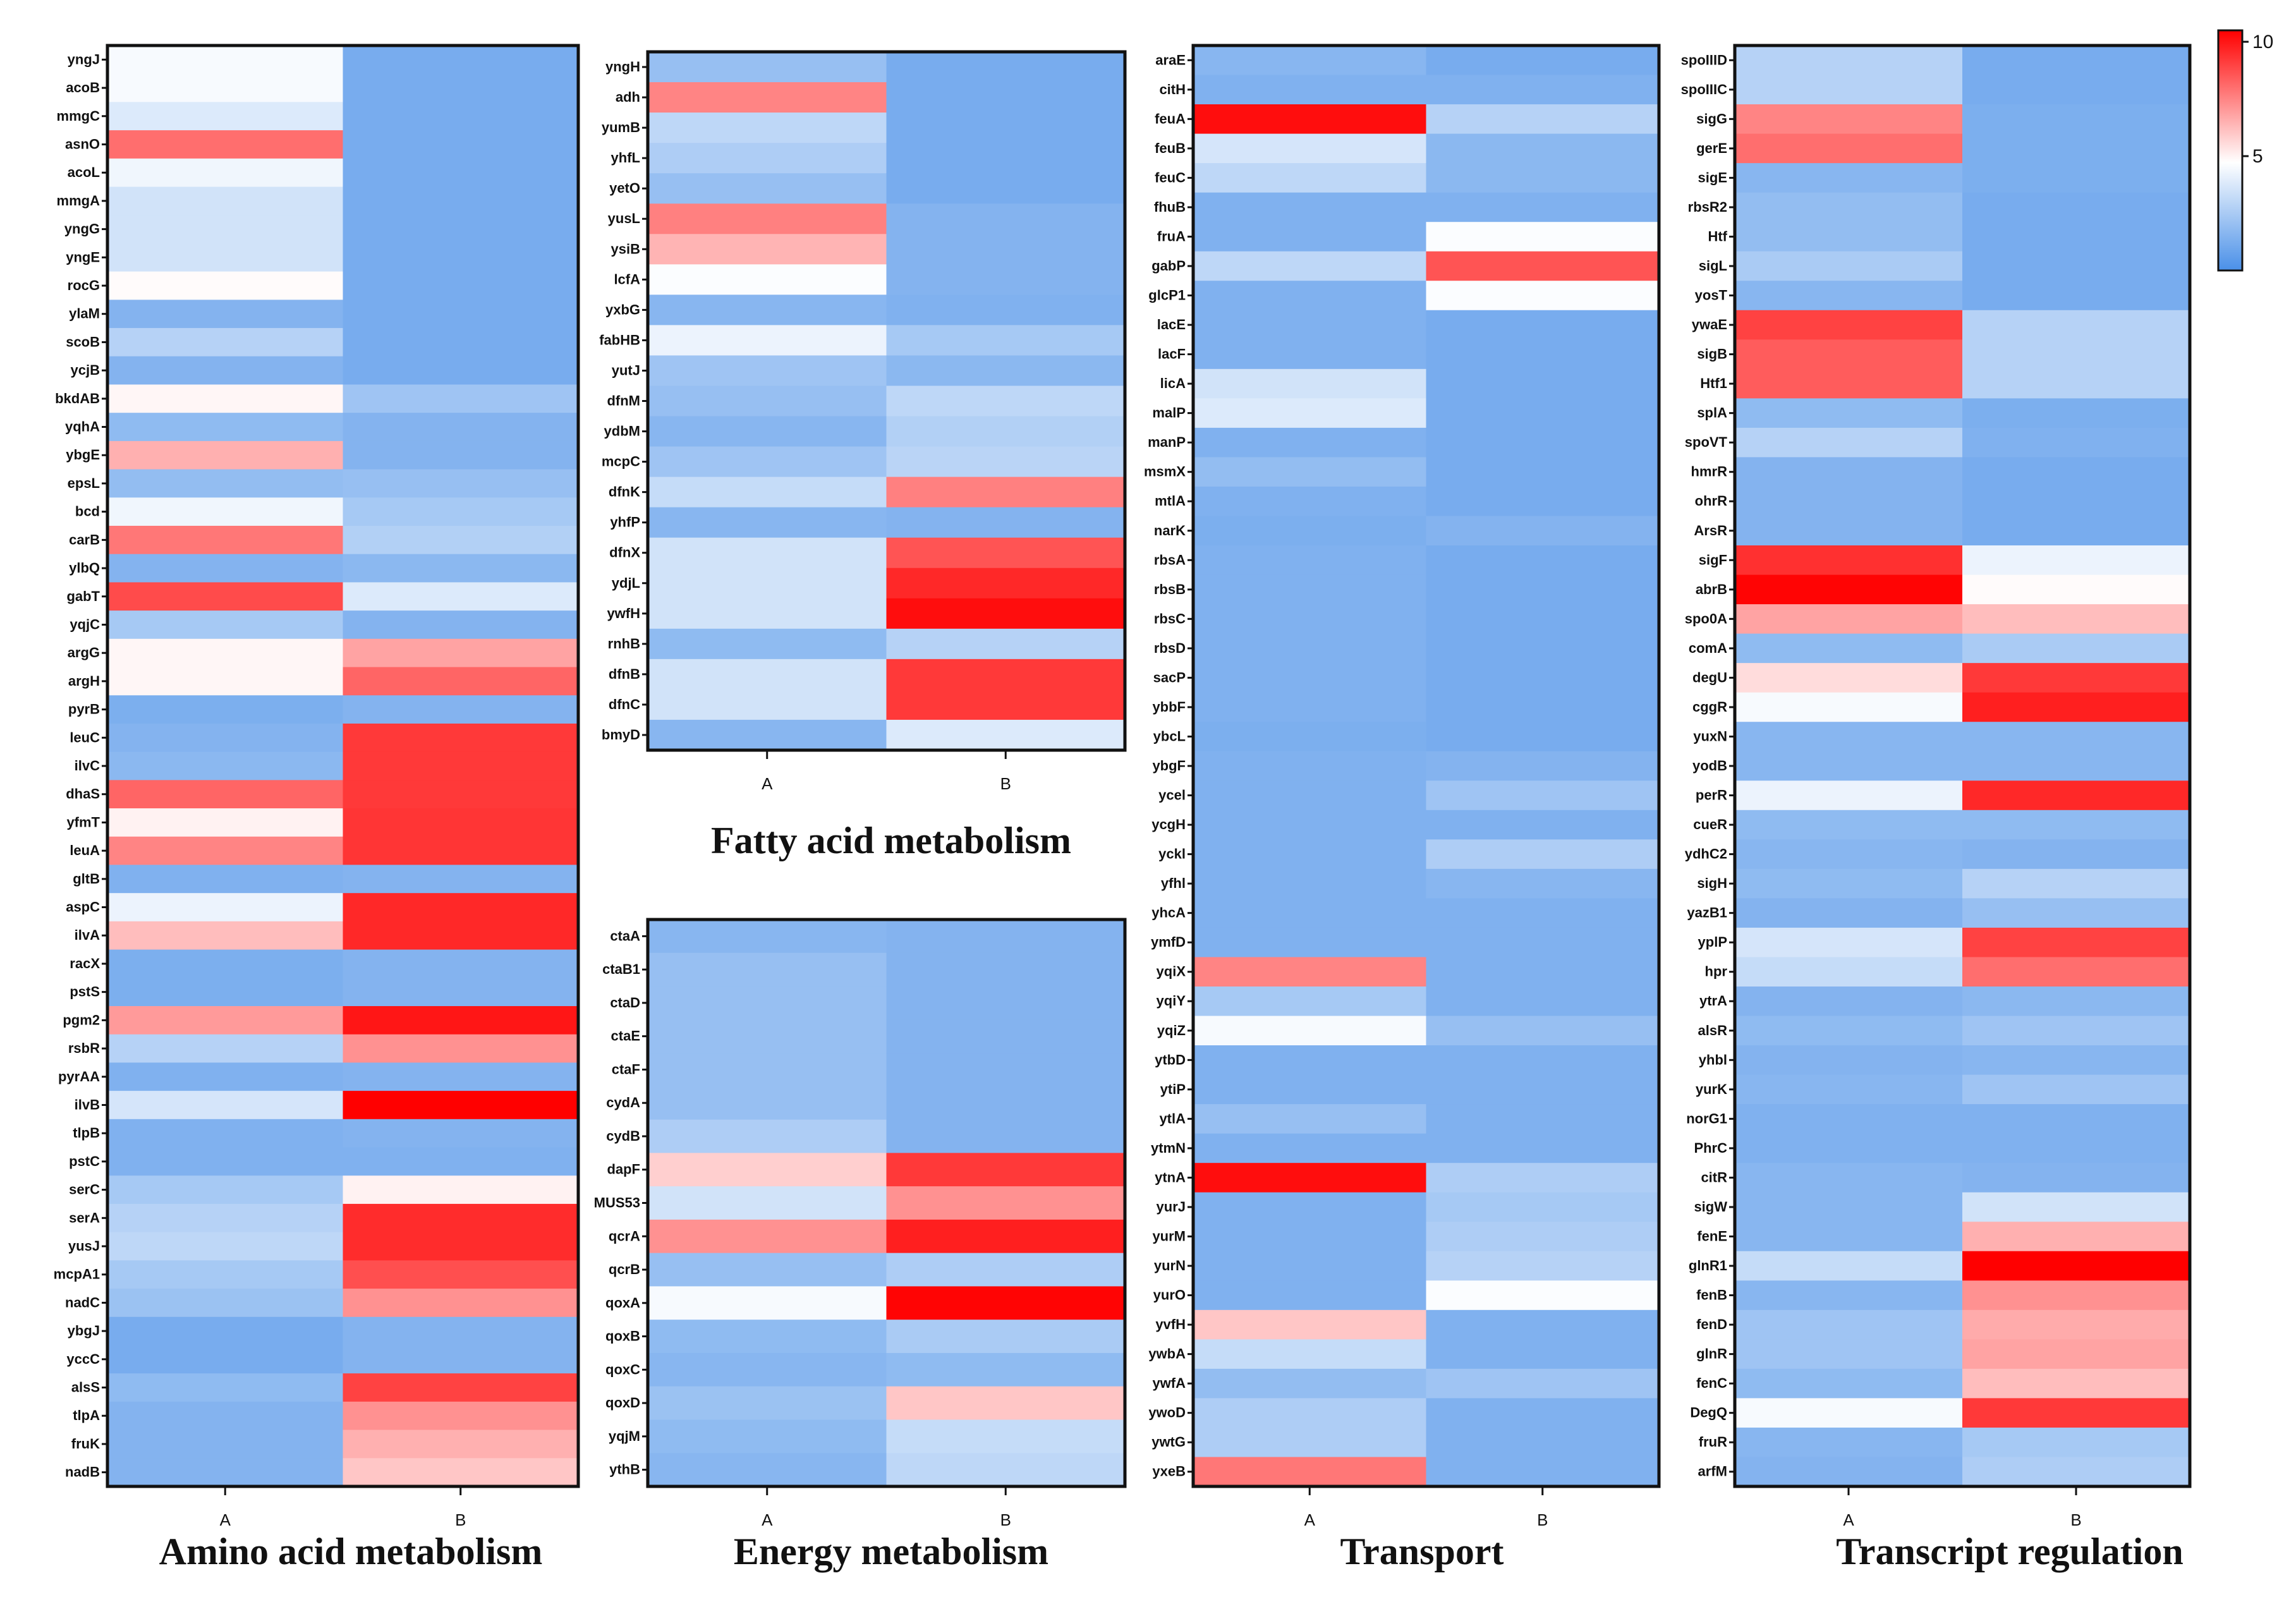 The width and height of the screenshot is (2296, 1609). What do you see at coordinates (1713, 266) in the screenshot?
I see `gene-label: sigL` at bounding box center [1713, 266].